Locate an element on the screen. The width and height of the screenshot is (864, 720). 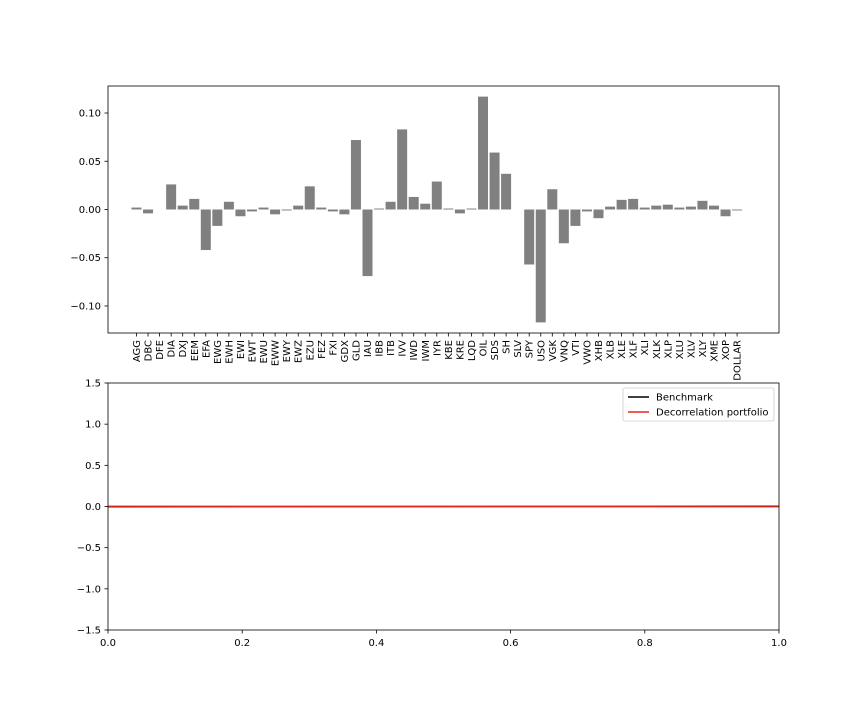
x-tick-label: XLI is located at coordinates (645, 347).